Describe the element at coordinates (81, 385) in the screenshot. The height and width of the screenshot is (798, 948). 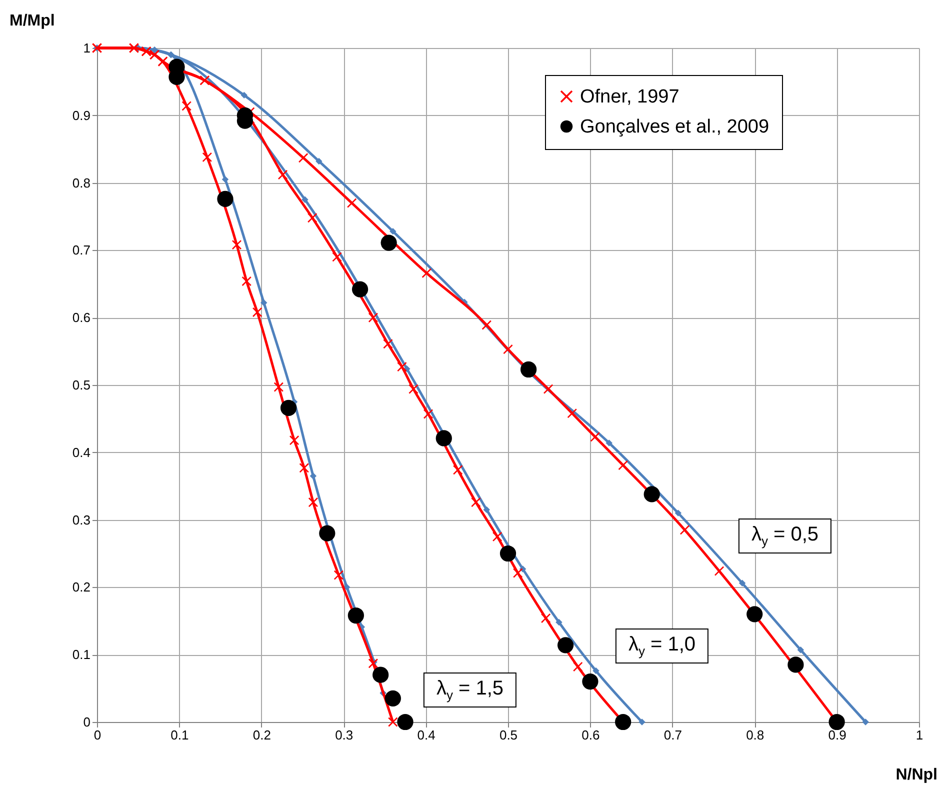
I see `y-tick-label: 0.5` at that location.